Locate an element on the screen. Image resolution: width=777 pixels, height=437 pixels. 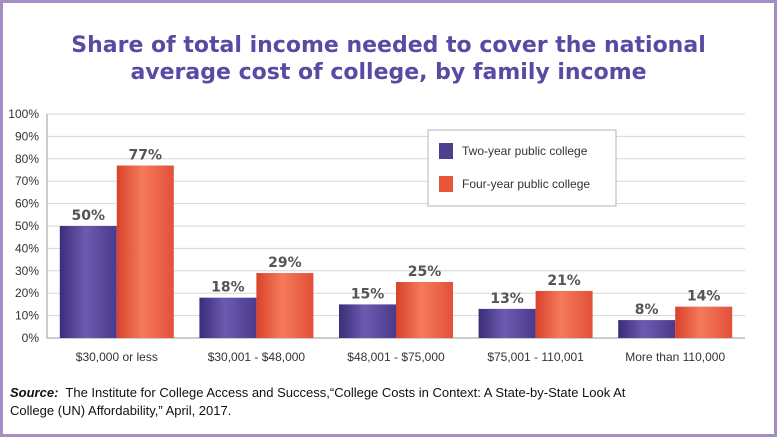
data-label: 25% is located at coordinates (425, 272).